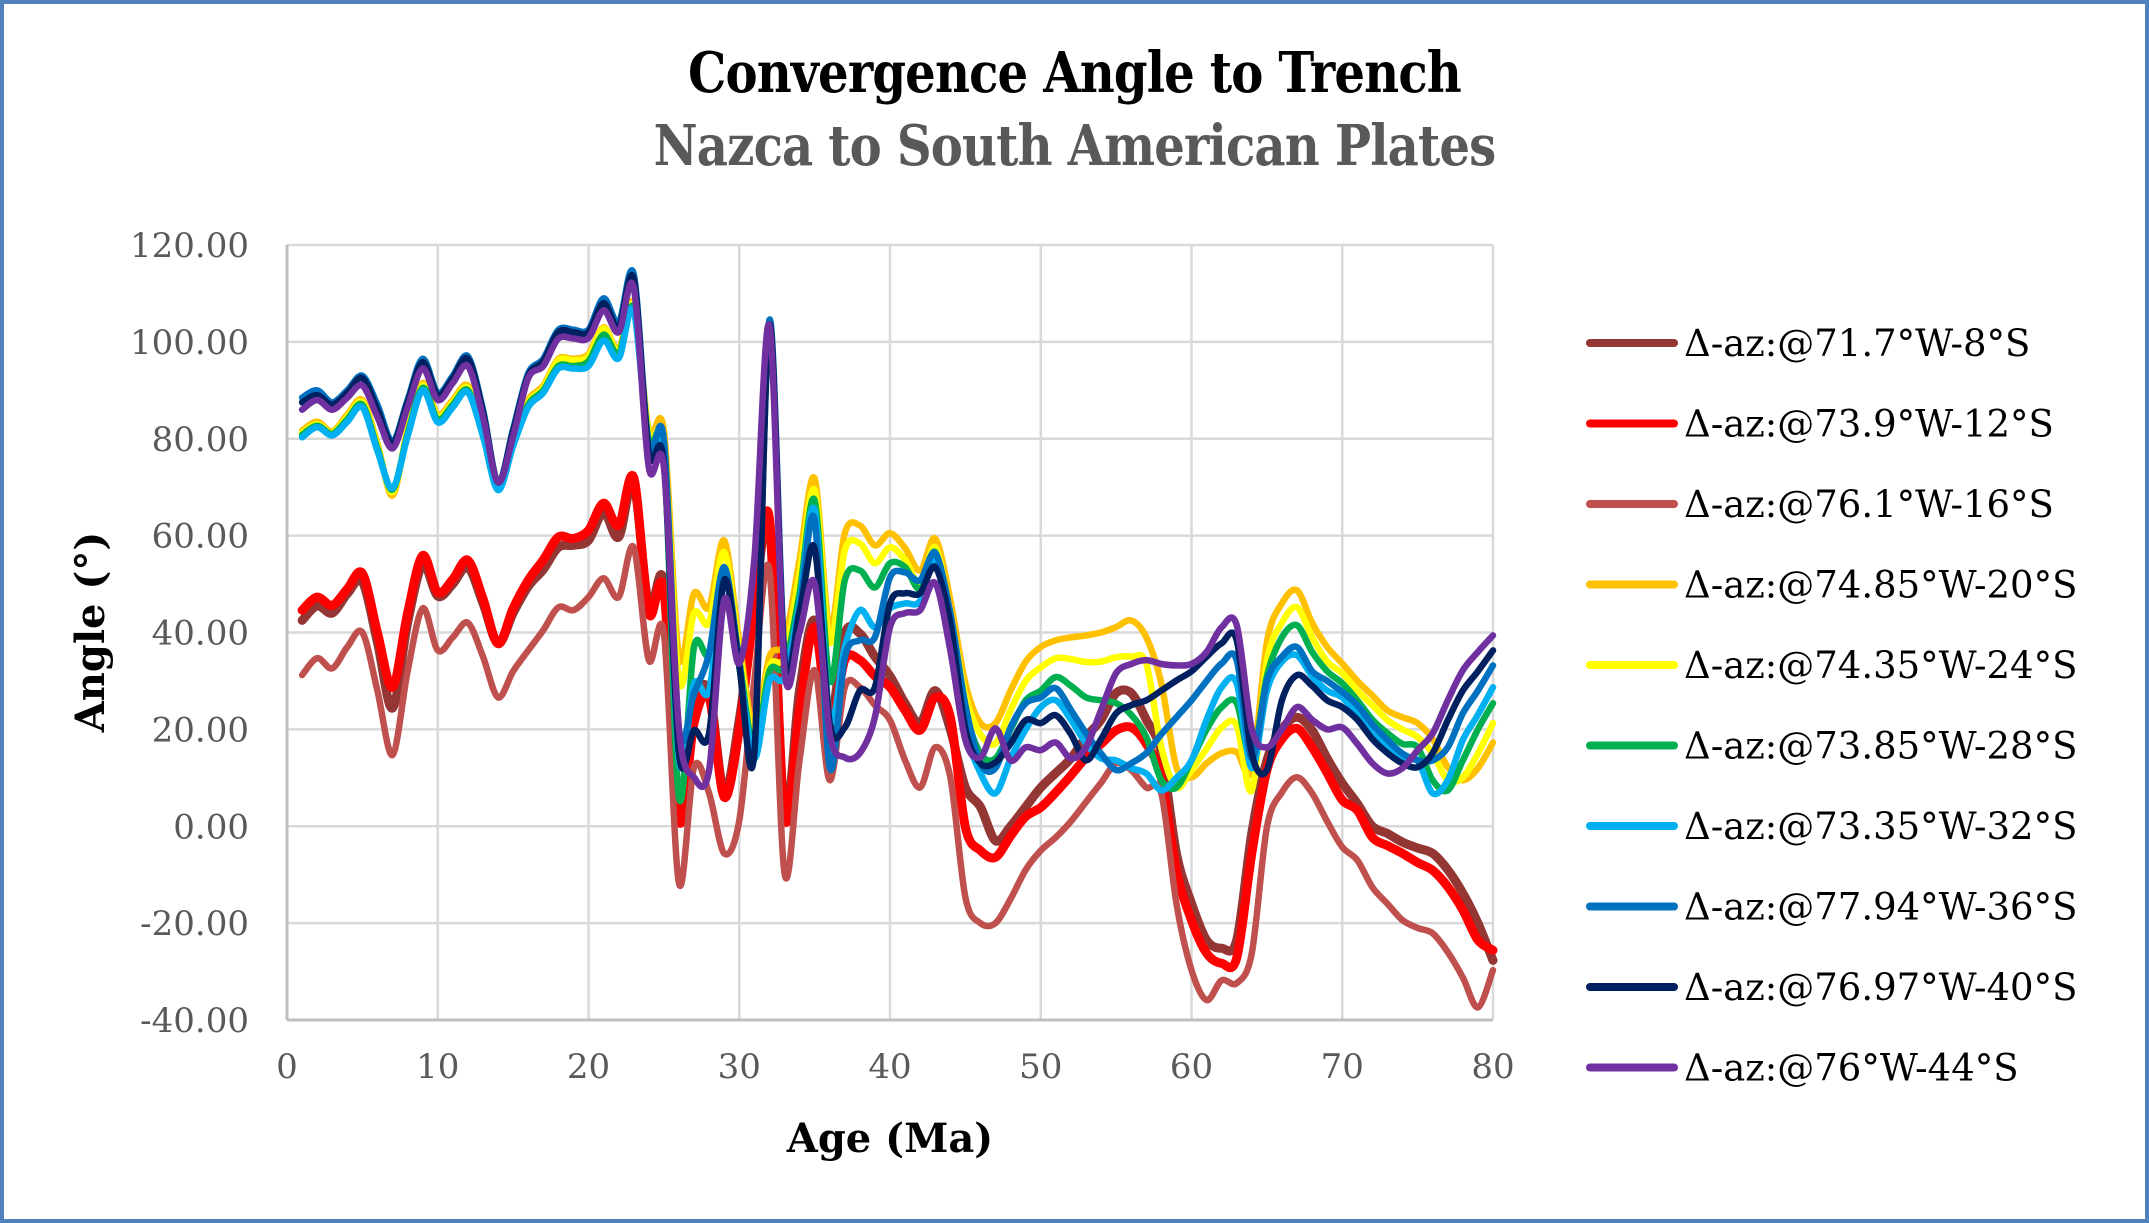 This screenshot has height=1223, width=2149. What do you see at coordinates (889, 1067) in the screenshot?
I see `x-tick-label: 40` at bounding box center [889, 1067].